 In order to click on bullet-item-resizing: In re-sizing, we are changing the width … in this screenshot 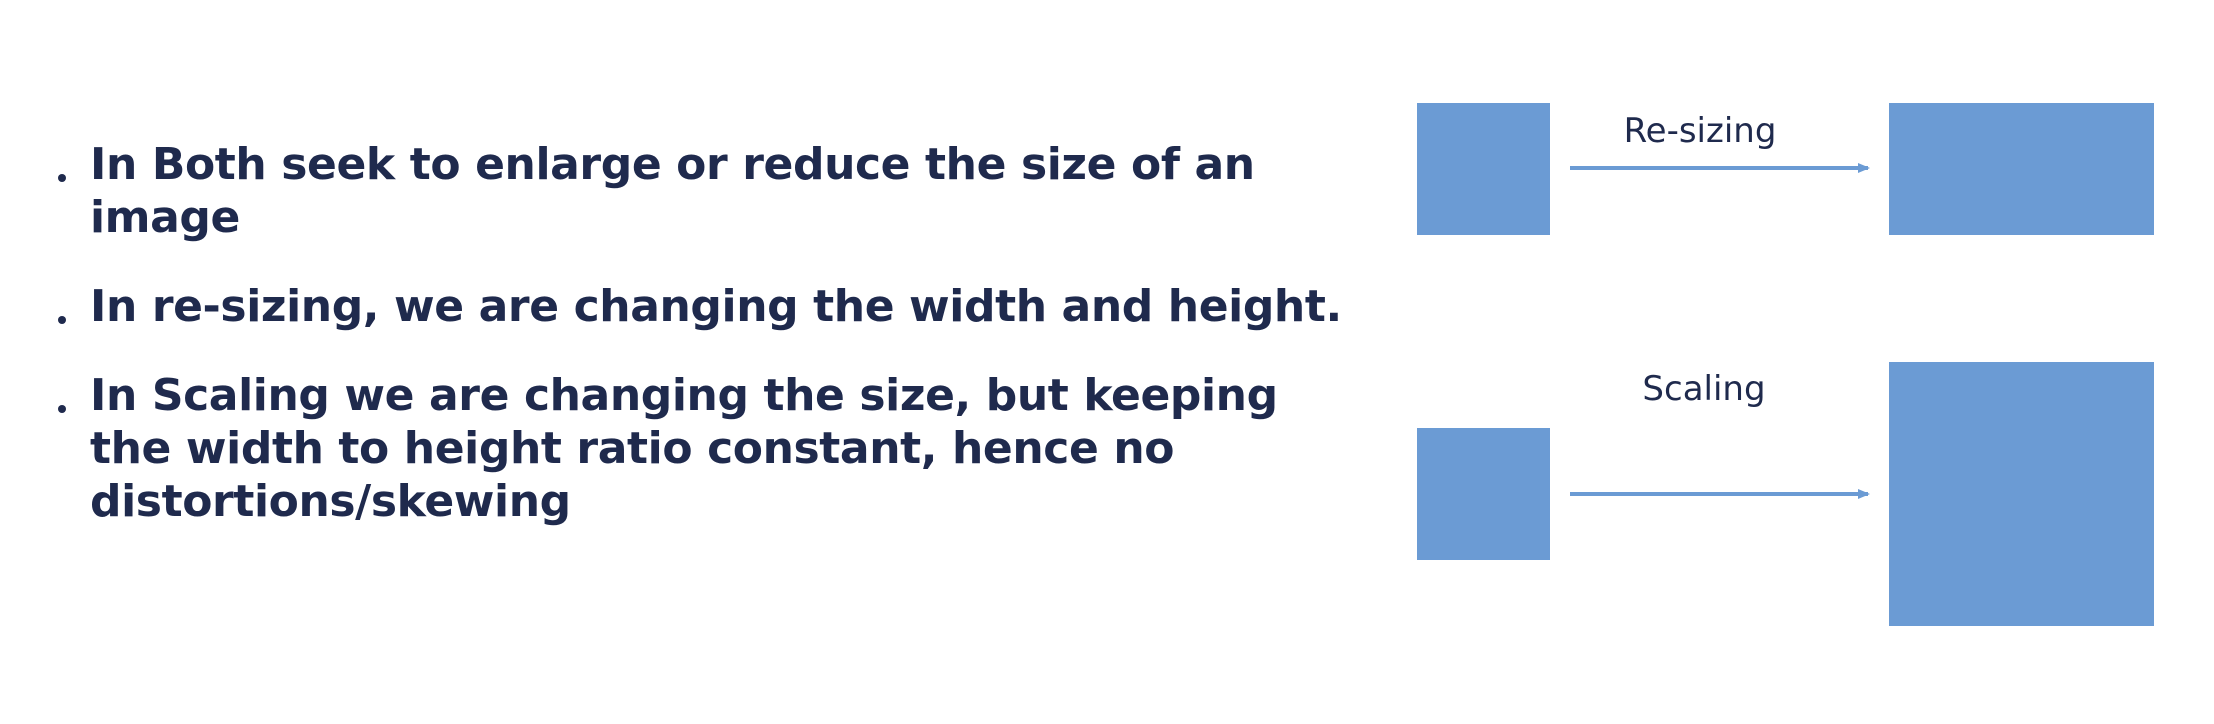, I will do `click(712, 306)`.